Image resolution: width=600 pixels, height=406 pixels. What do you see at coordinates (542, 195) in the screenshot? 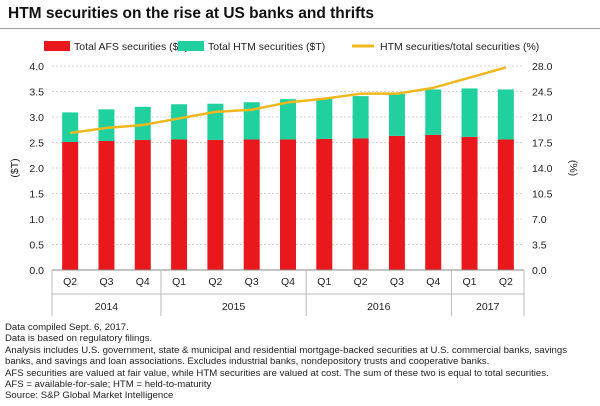
I see `y2-tick-label: 10.5` at bounding box center [542, 195].